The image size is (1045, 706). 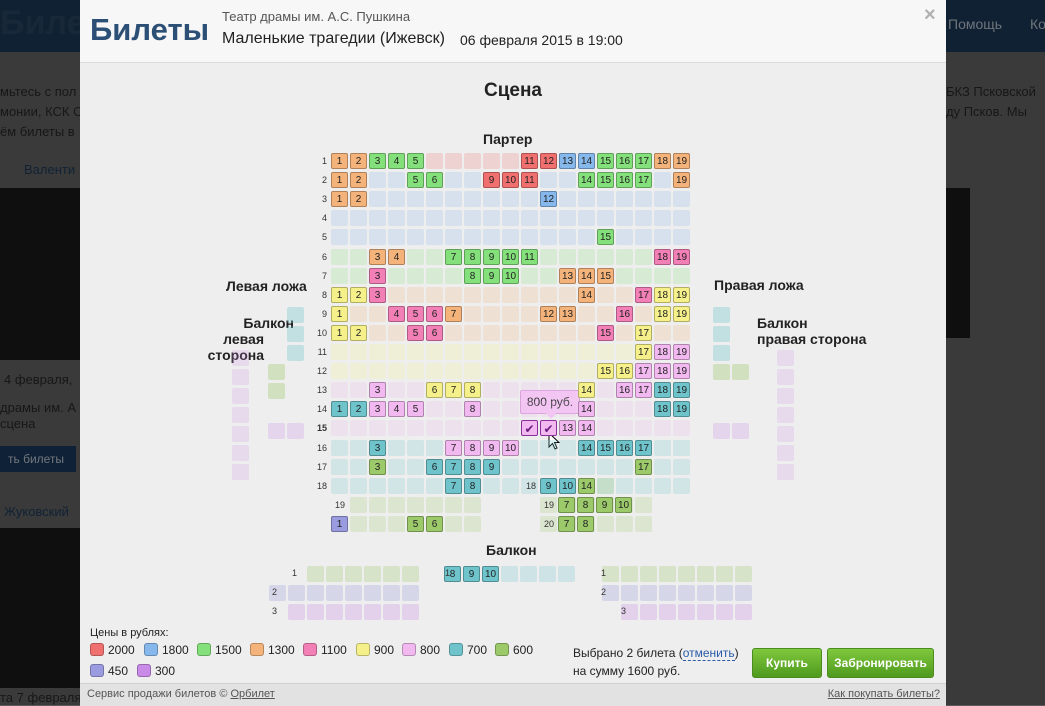 What do you see at coordinates (252, 694) in the screenshot?
I see `orbilet-link: Орбилет` at bounding box center [252, 694].